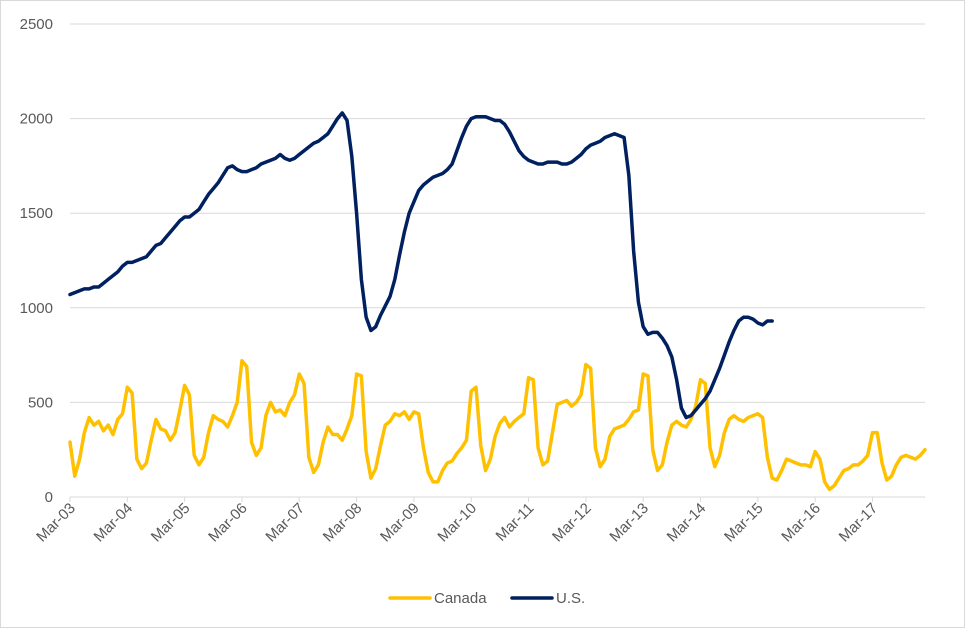  I want to click on x-tick-label: Mar-10, so click(457, 523).